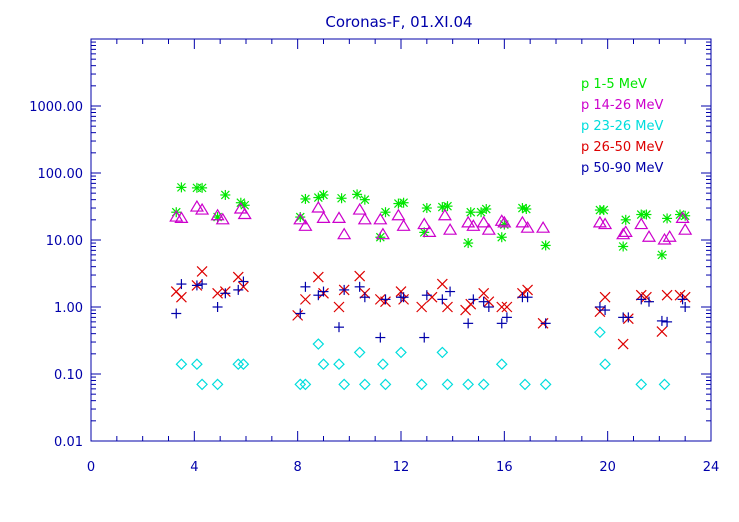  What do you see at coordinates (622, 168) in the screenshot?
I see `legend-entry: p 50-90 MeV` at bounding box center [622, 168].